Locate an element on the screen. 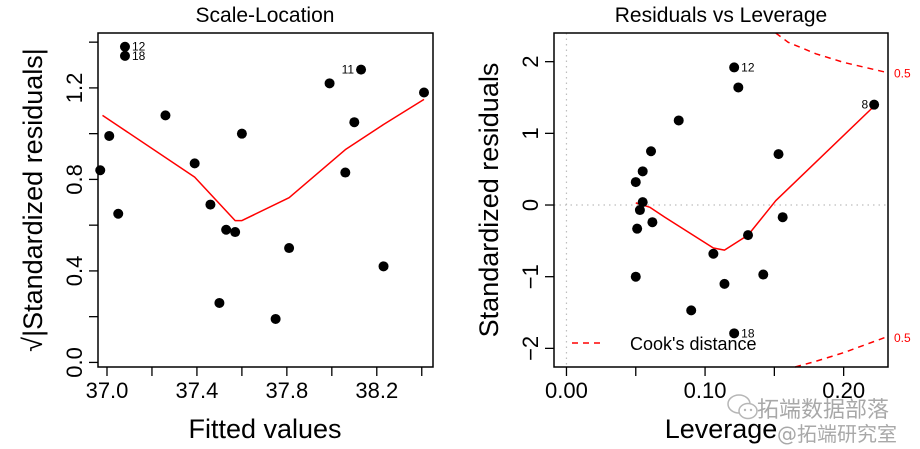 This screenshot has height=449, width=920. y-tick-label: 0.4 is located at coordinates (74, 271).